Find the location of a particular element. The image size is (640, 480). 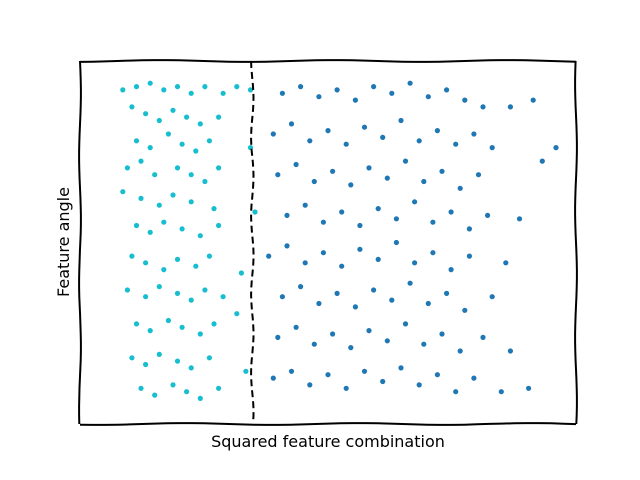

y-axis-label: Feature angle is located at coordinates (63, 242).